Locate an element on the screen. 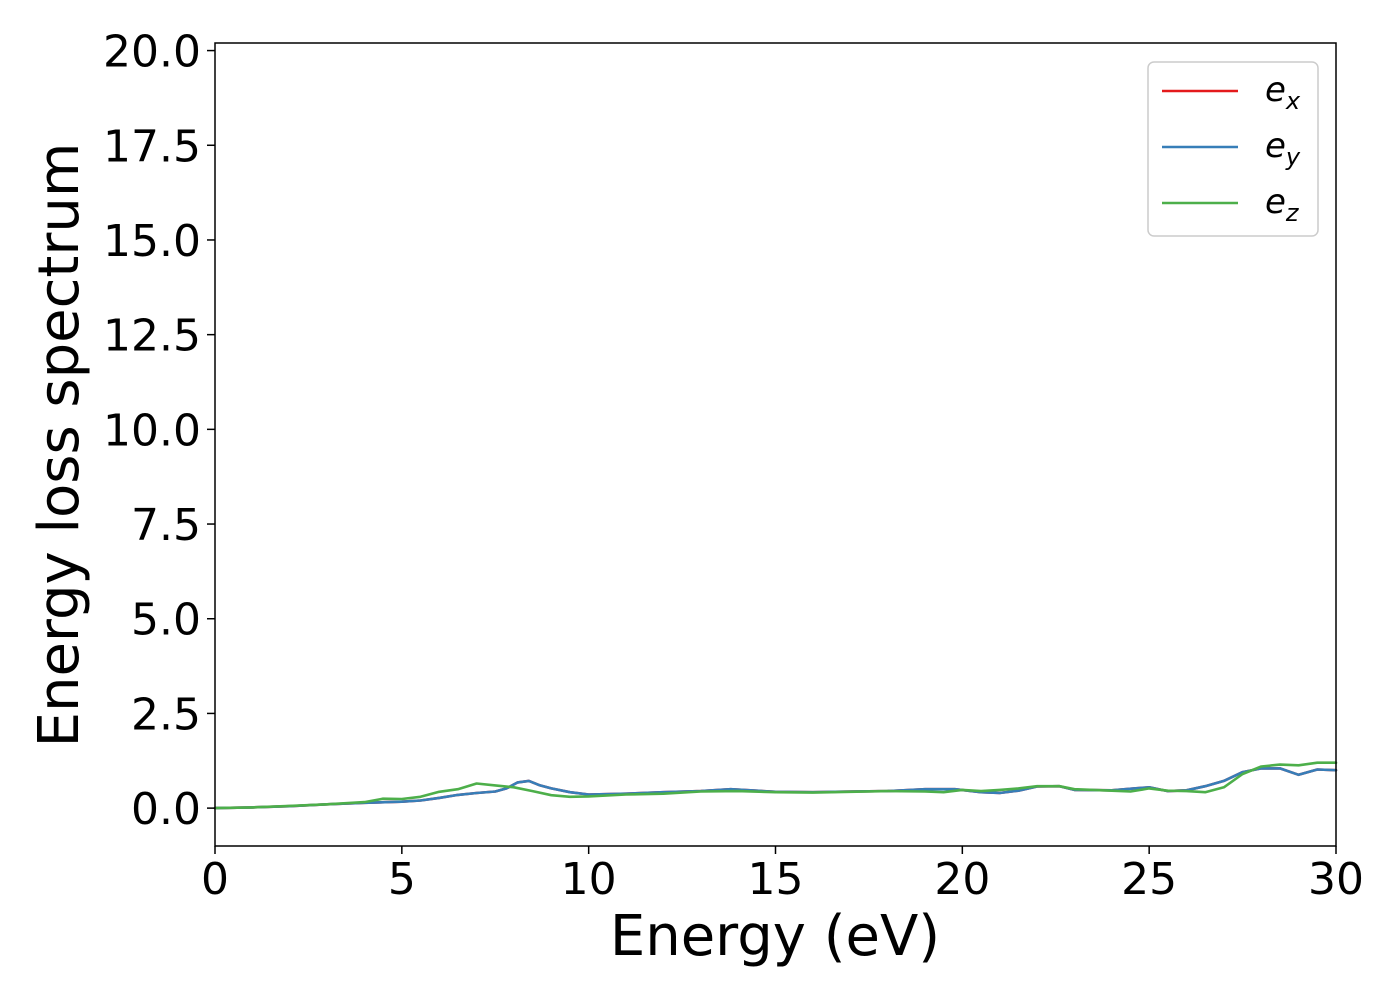  series-line-z is located at coordinates (775, 785).